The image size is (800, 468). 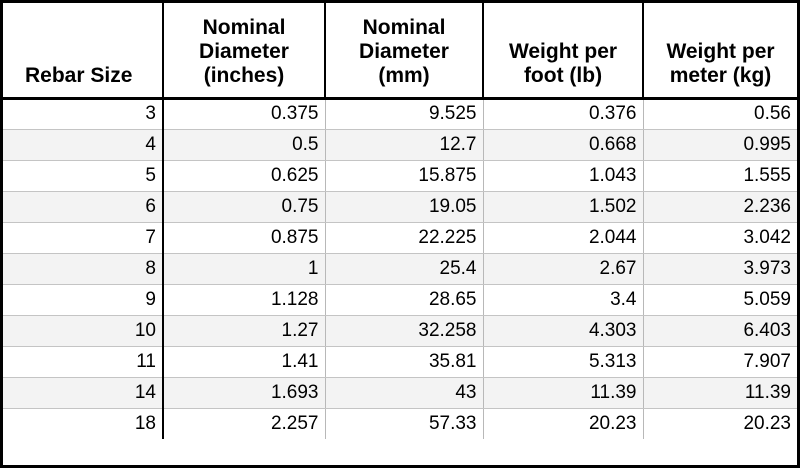 I want to click on table-row: 10 1.27 32.258 4.303 6.403, so click(x=400, y=331).